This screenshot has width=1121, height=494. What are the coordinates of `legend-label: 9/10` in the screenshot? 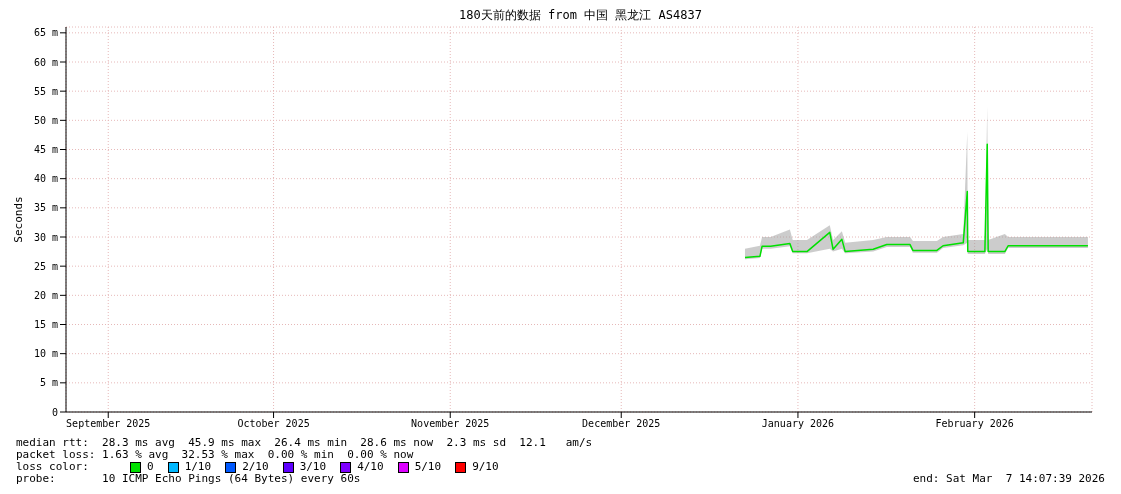 It's located at (485, 466).